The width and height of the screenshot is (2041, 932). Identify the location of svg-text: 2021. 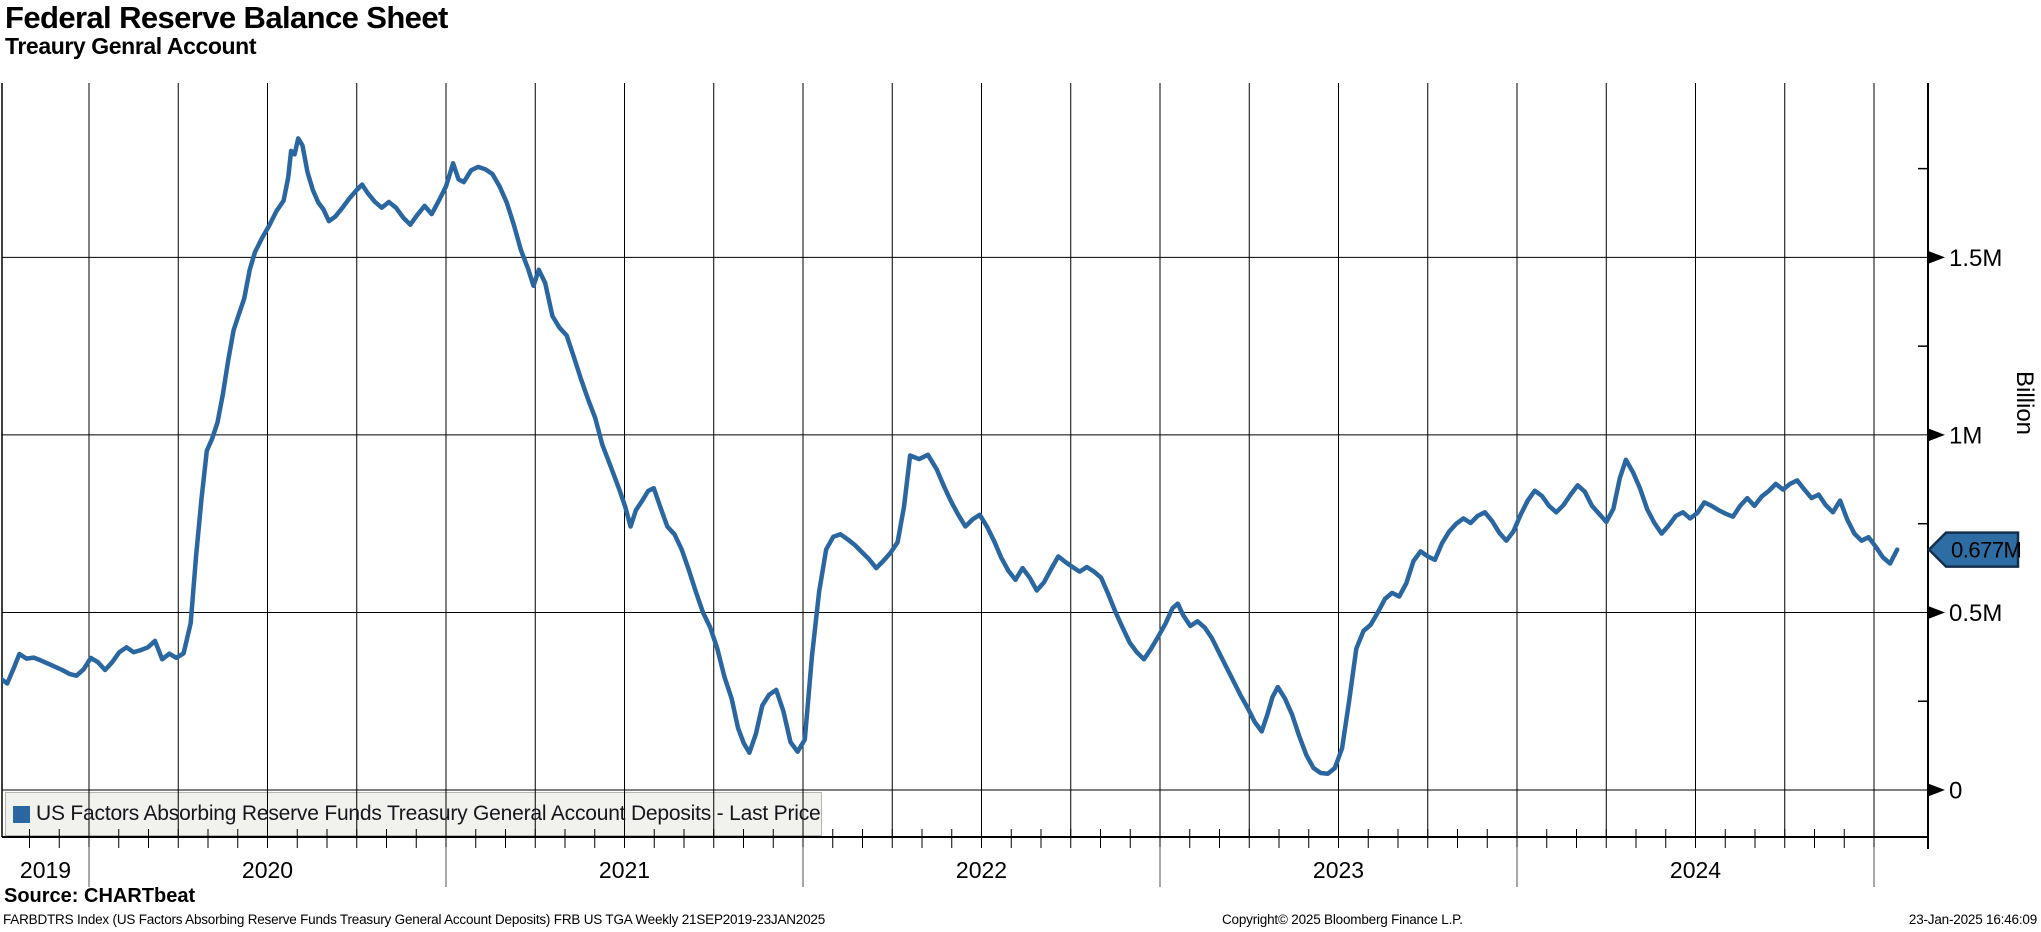
(624, 870).